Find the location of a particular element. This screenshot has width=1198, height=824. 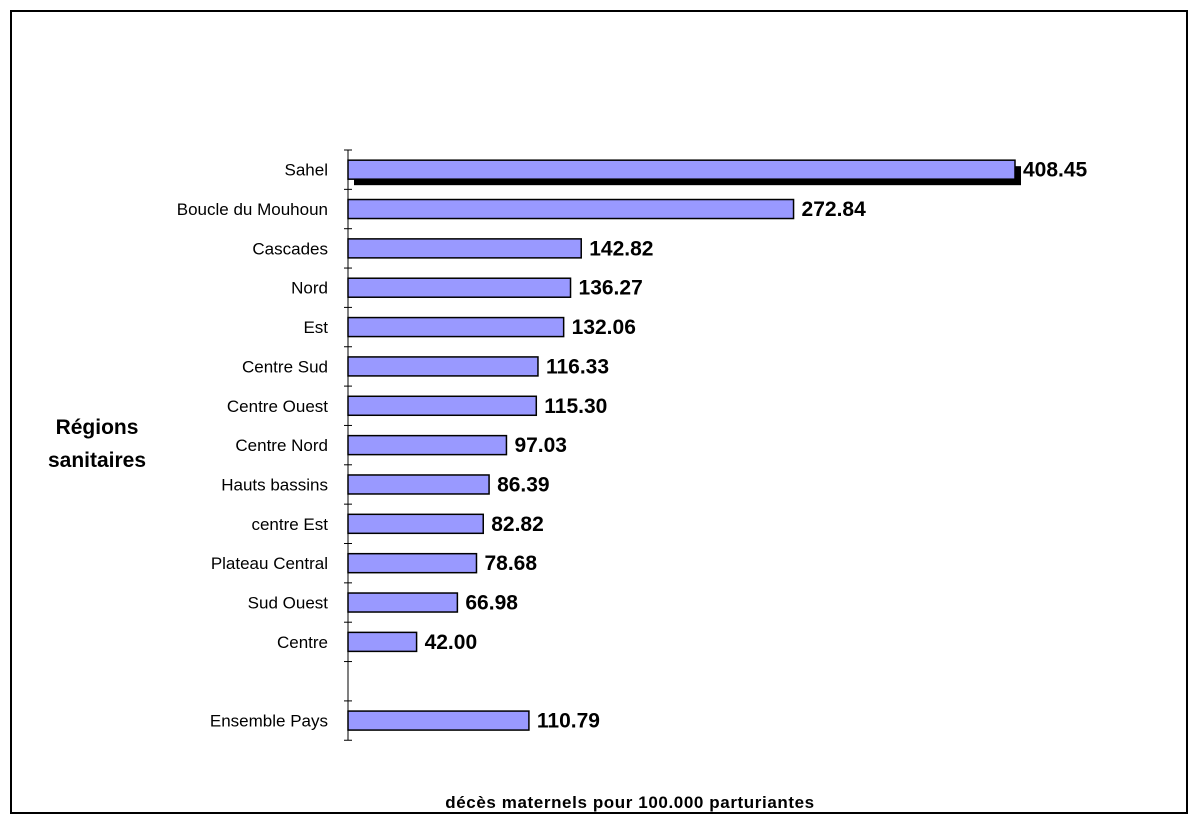

data-label: 42.00 is located at coordinates (451, 642).